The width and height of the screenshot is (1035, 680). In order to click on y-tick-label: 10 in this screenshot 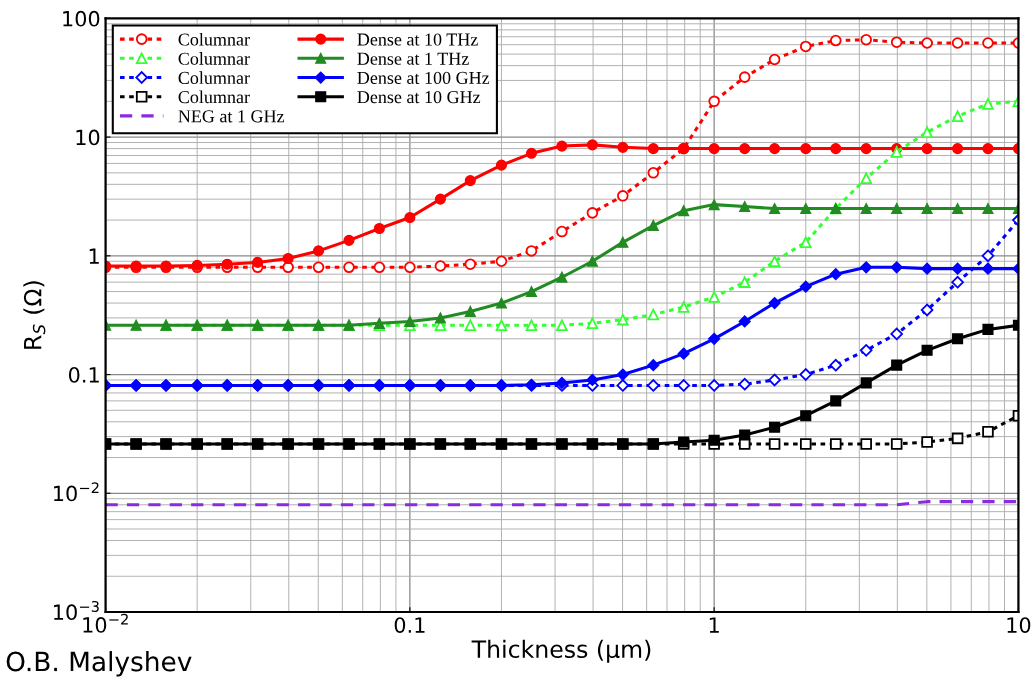, I will do `click(88, 137)`.